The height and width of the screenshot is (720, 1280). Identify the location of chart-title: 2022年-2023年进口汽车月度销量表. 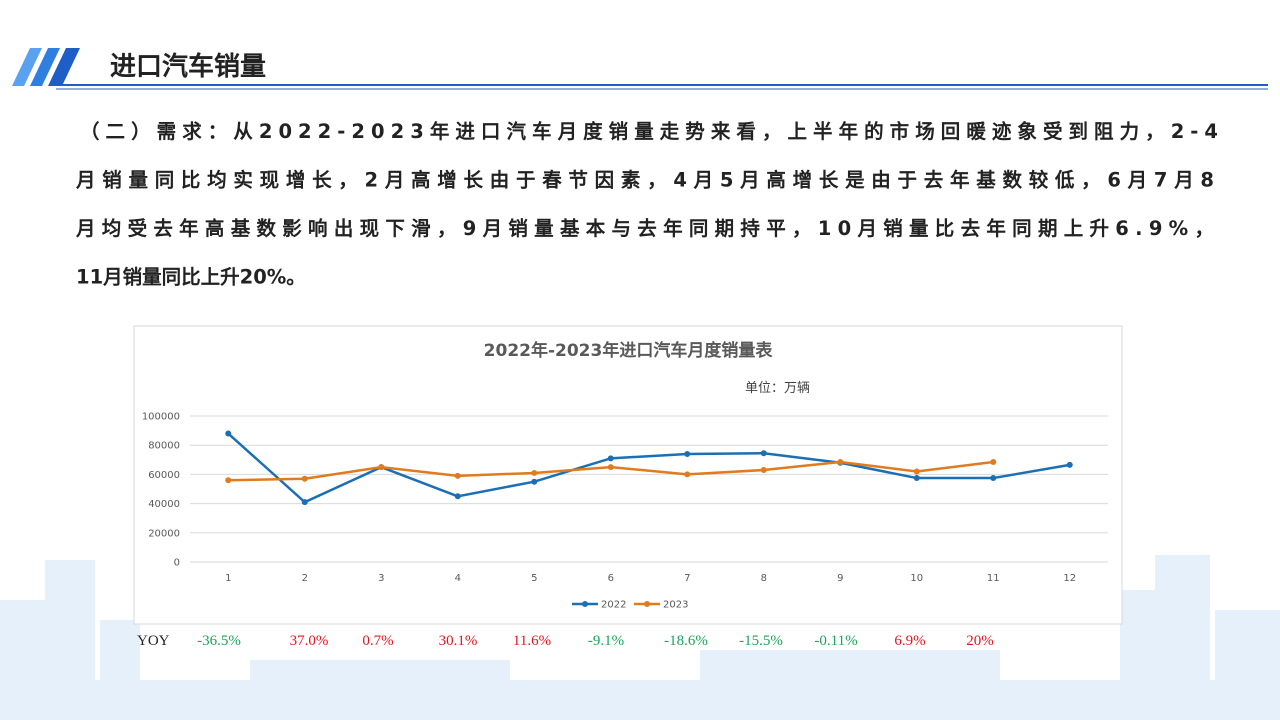
(629, 350).